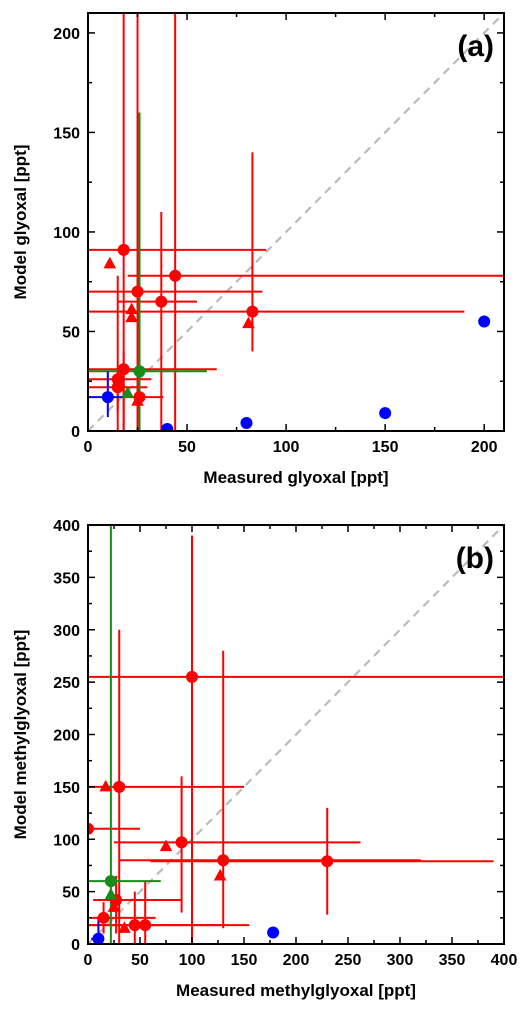 The width and height of the screenshot is (525, 1017). What do you see at coordinates (452, 960) in the screenshot?
I see `x-tick-label: 350` at bounding box center [452, 960].